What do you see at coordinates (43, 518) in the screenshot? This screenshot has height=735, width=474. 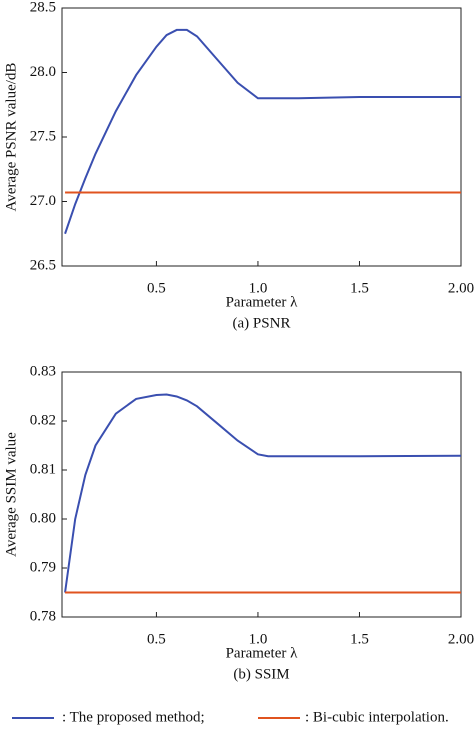 I see `y-tick-label: 0.80` at bounding box center [43, 518].